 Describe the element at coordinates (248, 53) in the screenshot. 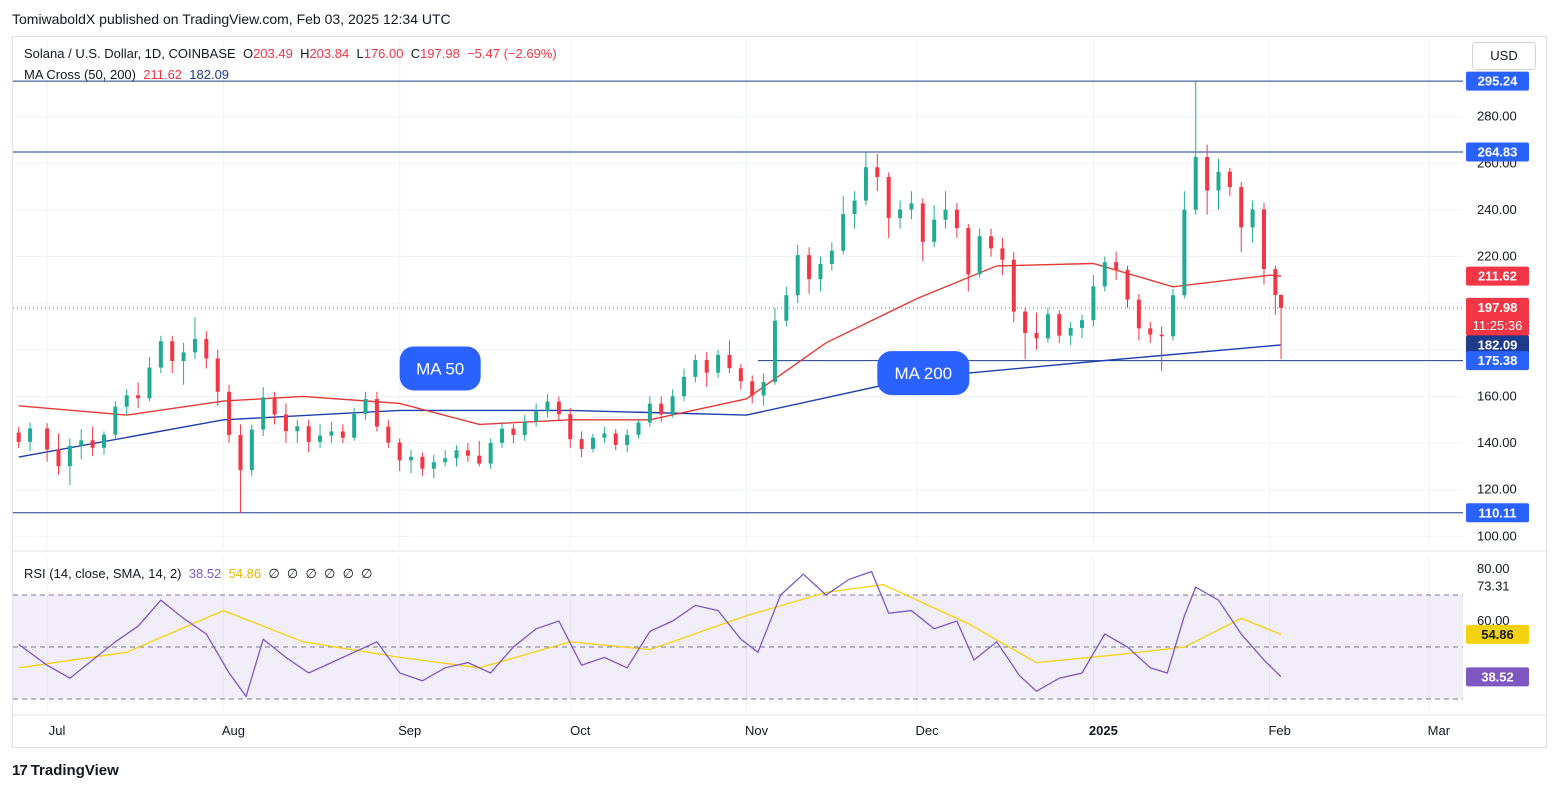

I see `open-label: O` at that location.